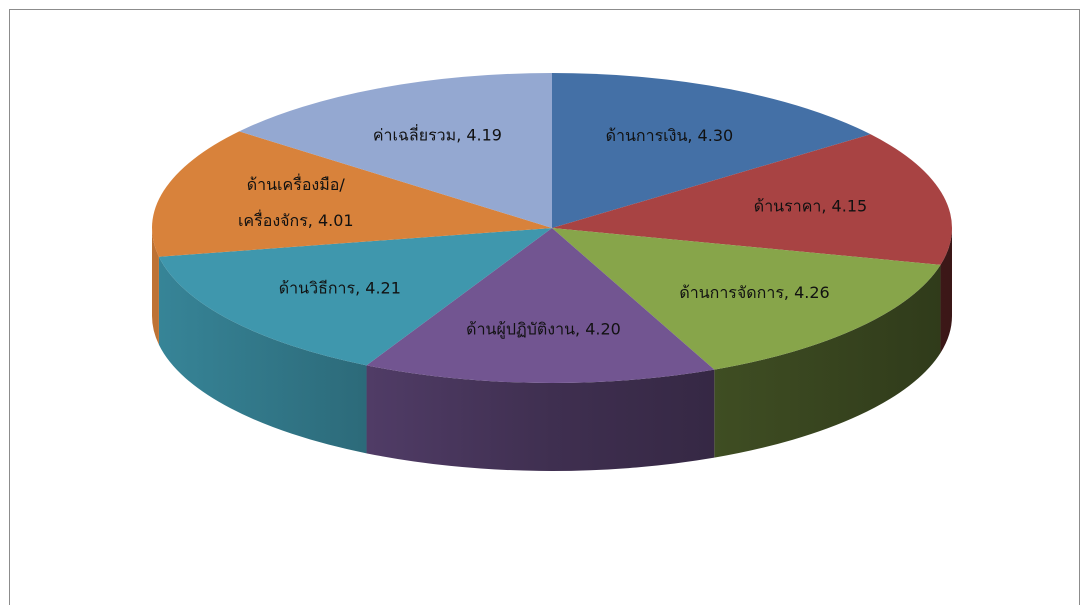 This screenshot has height=605, width=1090. What do you see at coordinates (296, 219) in the screenshot?
I see `data-label-5-line-1: เครื่องจักร, 4.01` at bounding box center [296, 219].